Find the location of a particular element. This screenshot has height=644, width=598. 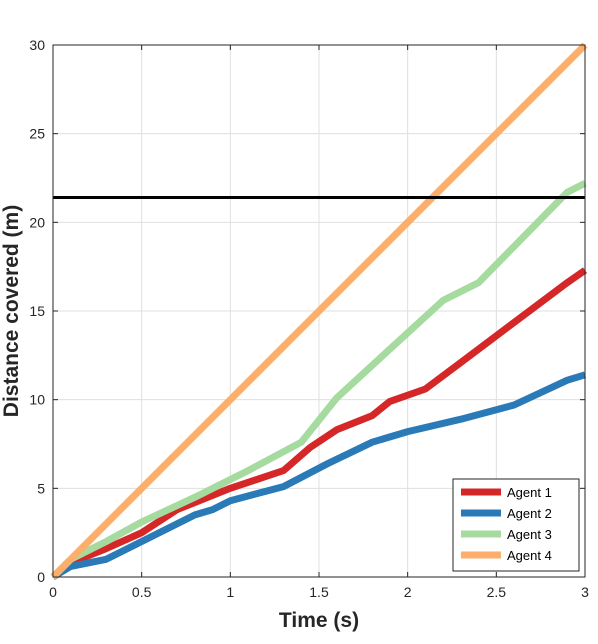

x-axis-title: Time (s) is located at coordinates (319, 620).